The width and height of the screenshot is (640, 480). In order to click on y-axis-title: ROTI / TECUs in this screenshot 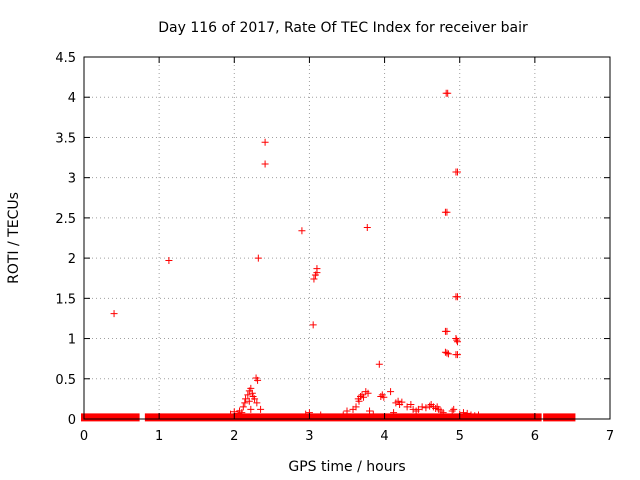, I will do `click(14, 238)`.